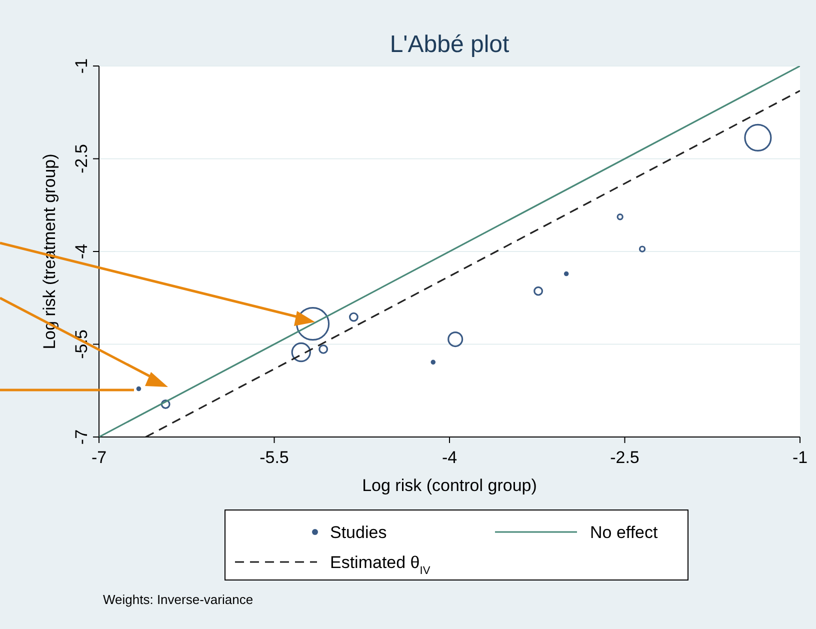  What do you see at coordinates (274, 457) in the screenshot?
I see `x-tick-label: -5.5` at bounding box center [274, 457].